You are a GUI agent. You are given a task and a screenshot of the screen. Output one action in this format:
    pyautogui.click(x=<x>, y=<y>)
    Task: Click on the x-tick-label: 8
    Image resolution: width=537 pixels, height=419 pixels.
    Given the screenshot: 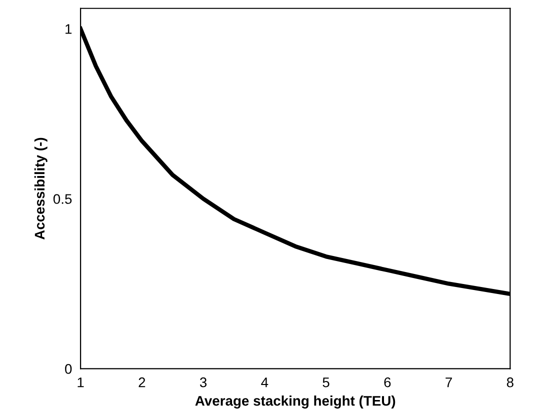 What is the action you would take?
    pyautogui.click(x=510, y=382)
    